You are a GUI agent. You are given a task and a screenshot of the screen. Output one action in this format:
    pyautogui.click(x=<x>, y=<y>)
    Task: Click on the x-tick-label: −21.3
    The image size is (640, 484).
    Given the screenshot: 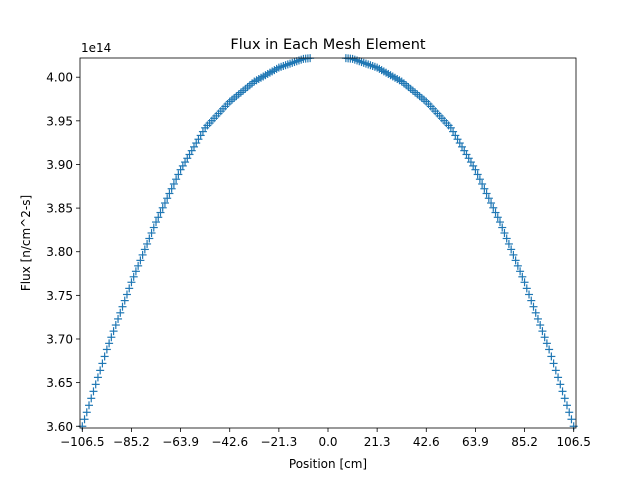 What is the action you would take?
    pyautogui.click(x=278, y=442)
    